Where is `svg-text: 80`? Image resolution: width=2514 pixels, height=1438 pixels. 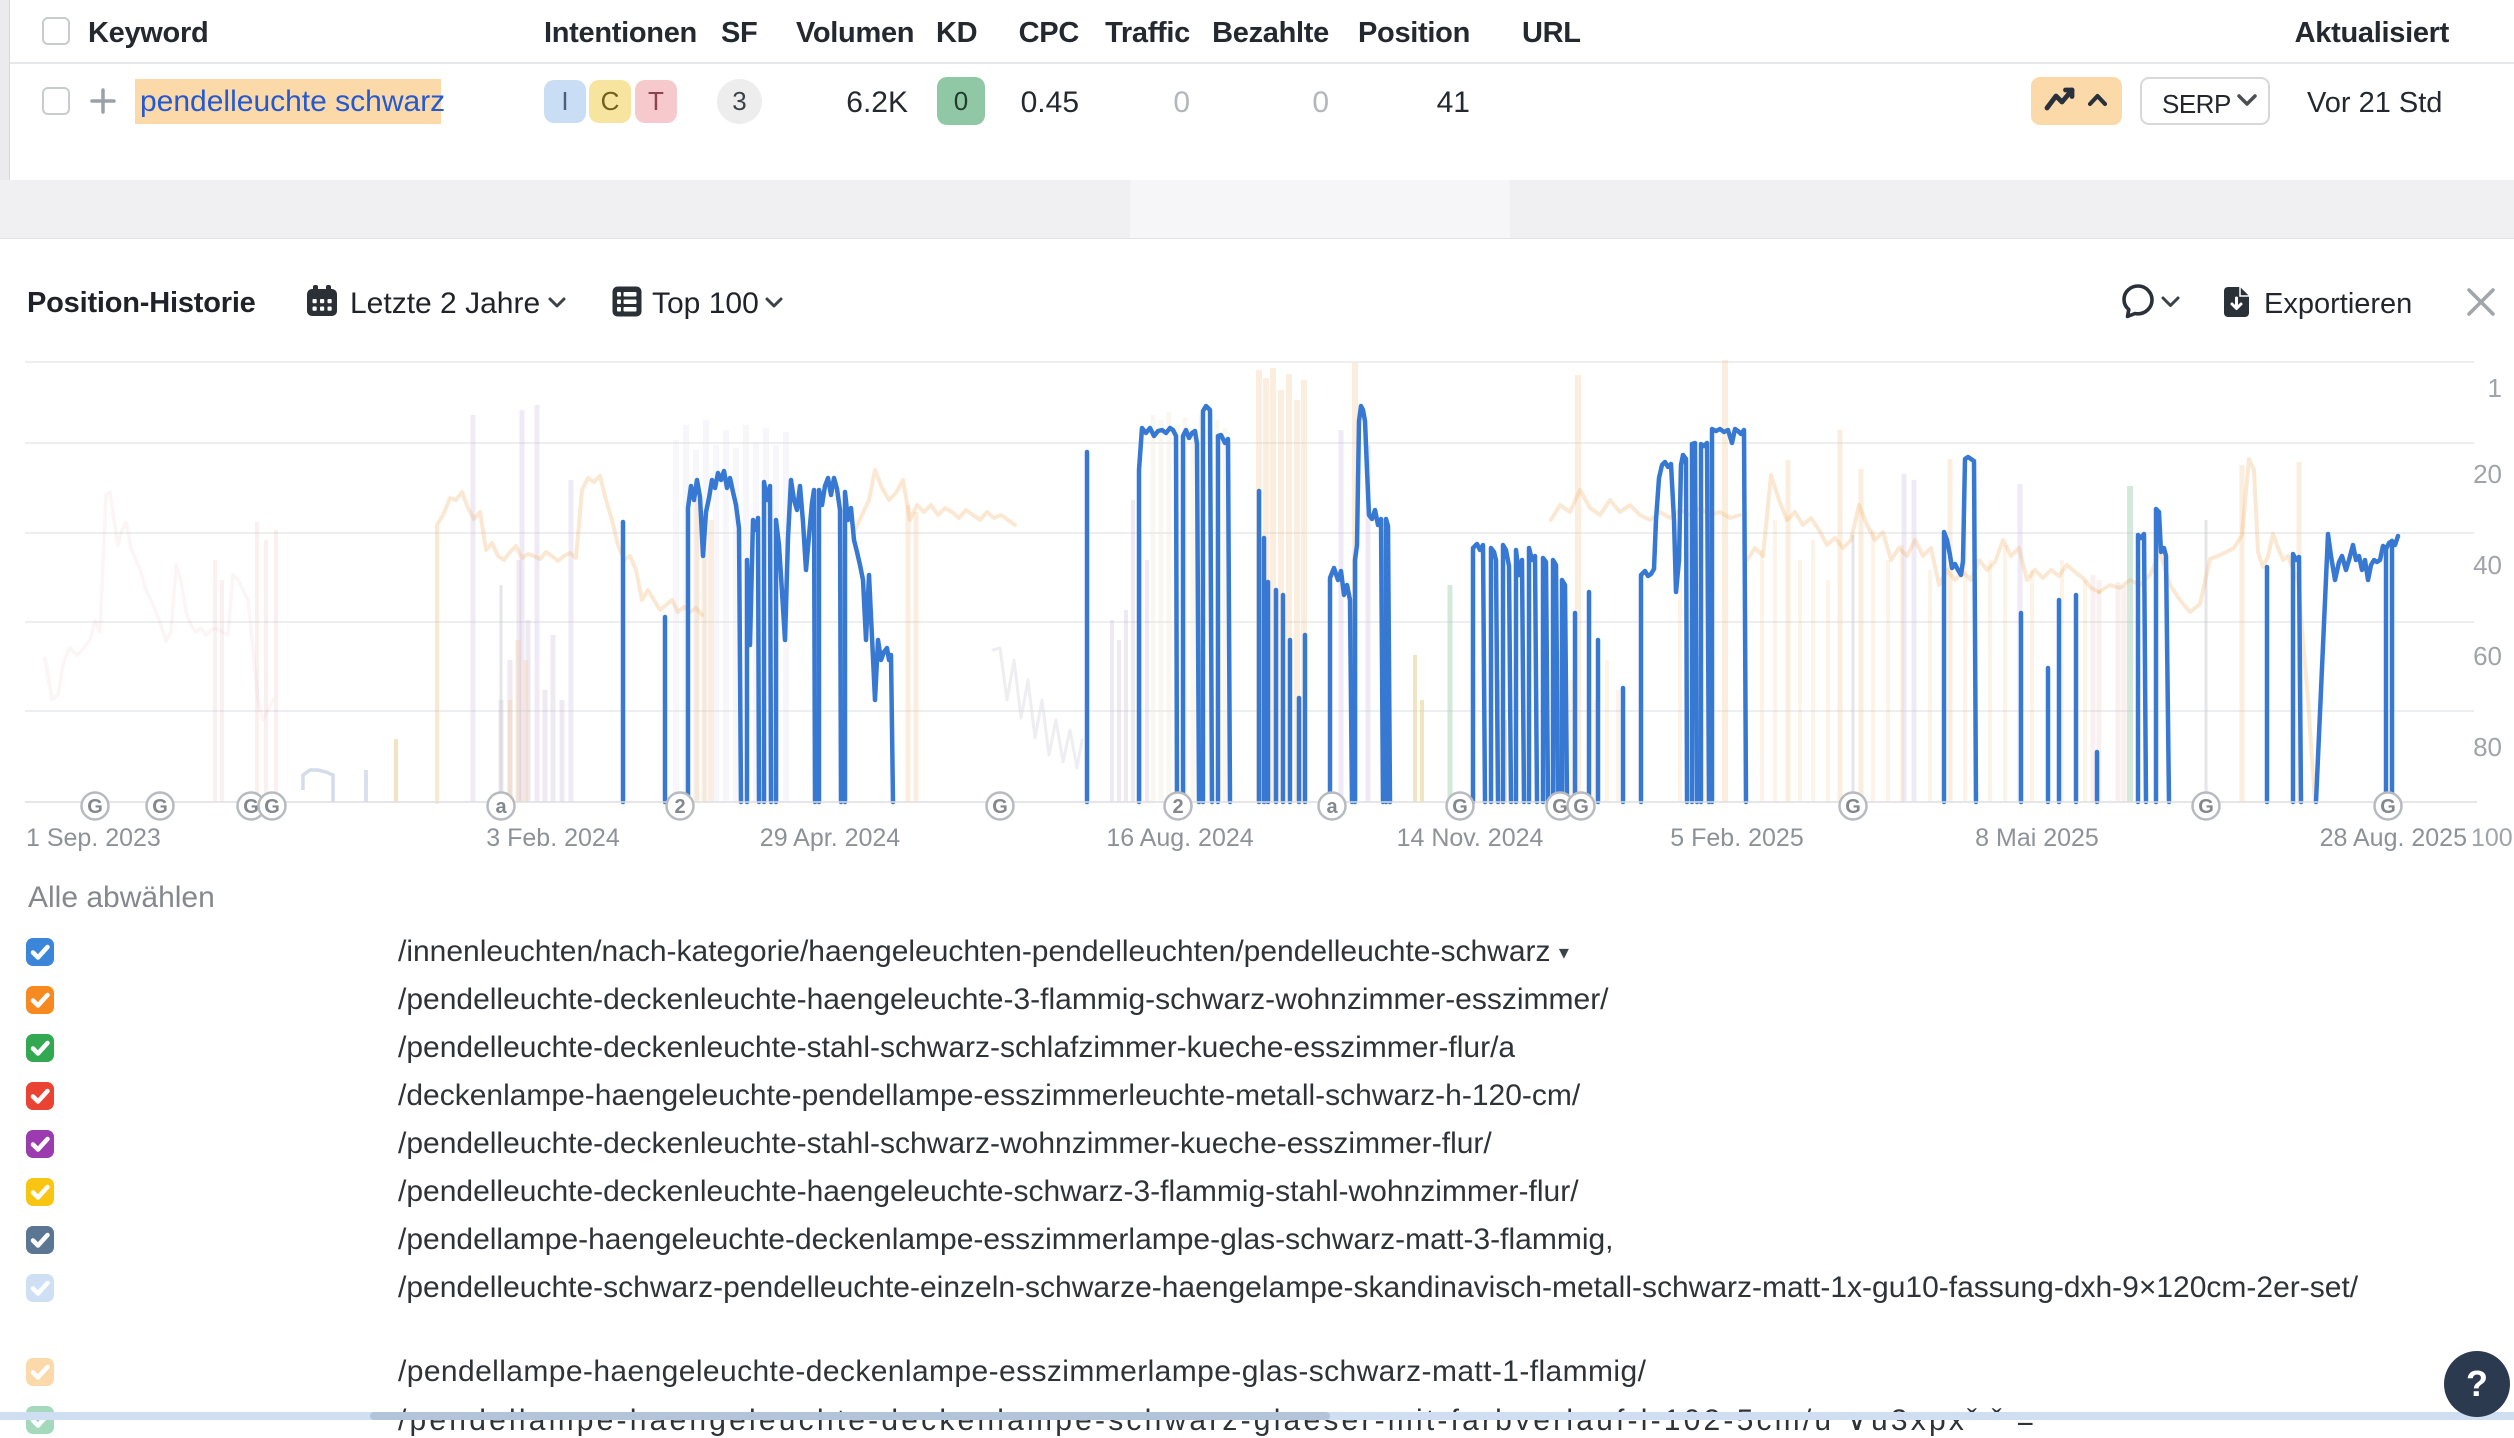 svg-text: 80 is located at coordinates (2487, 747).